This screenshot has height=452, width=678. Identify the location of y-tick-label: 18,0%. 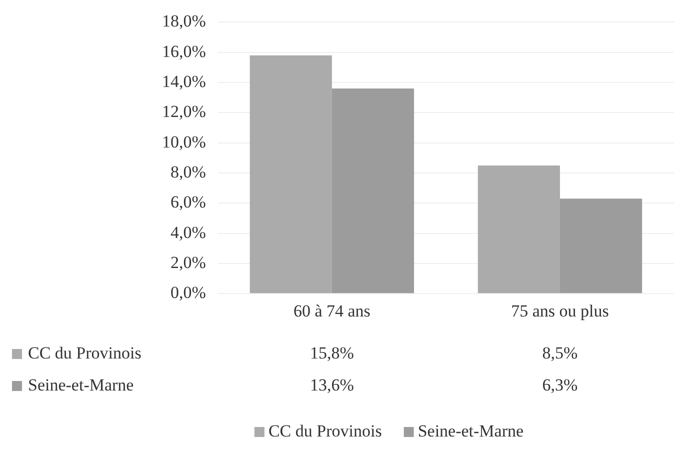
(184, 21).